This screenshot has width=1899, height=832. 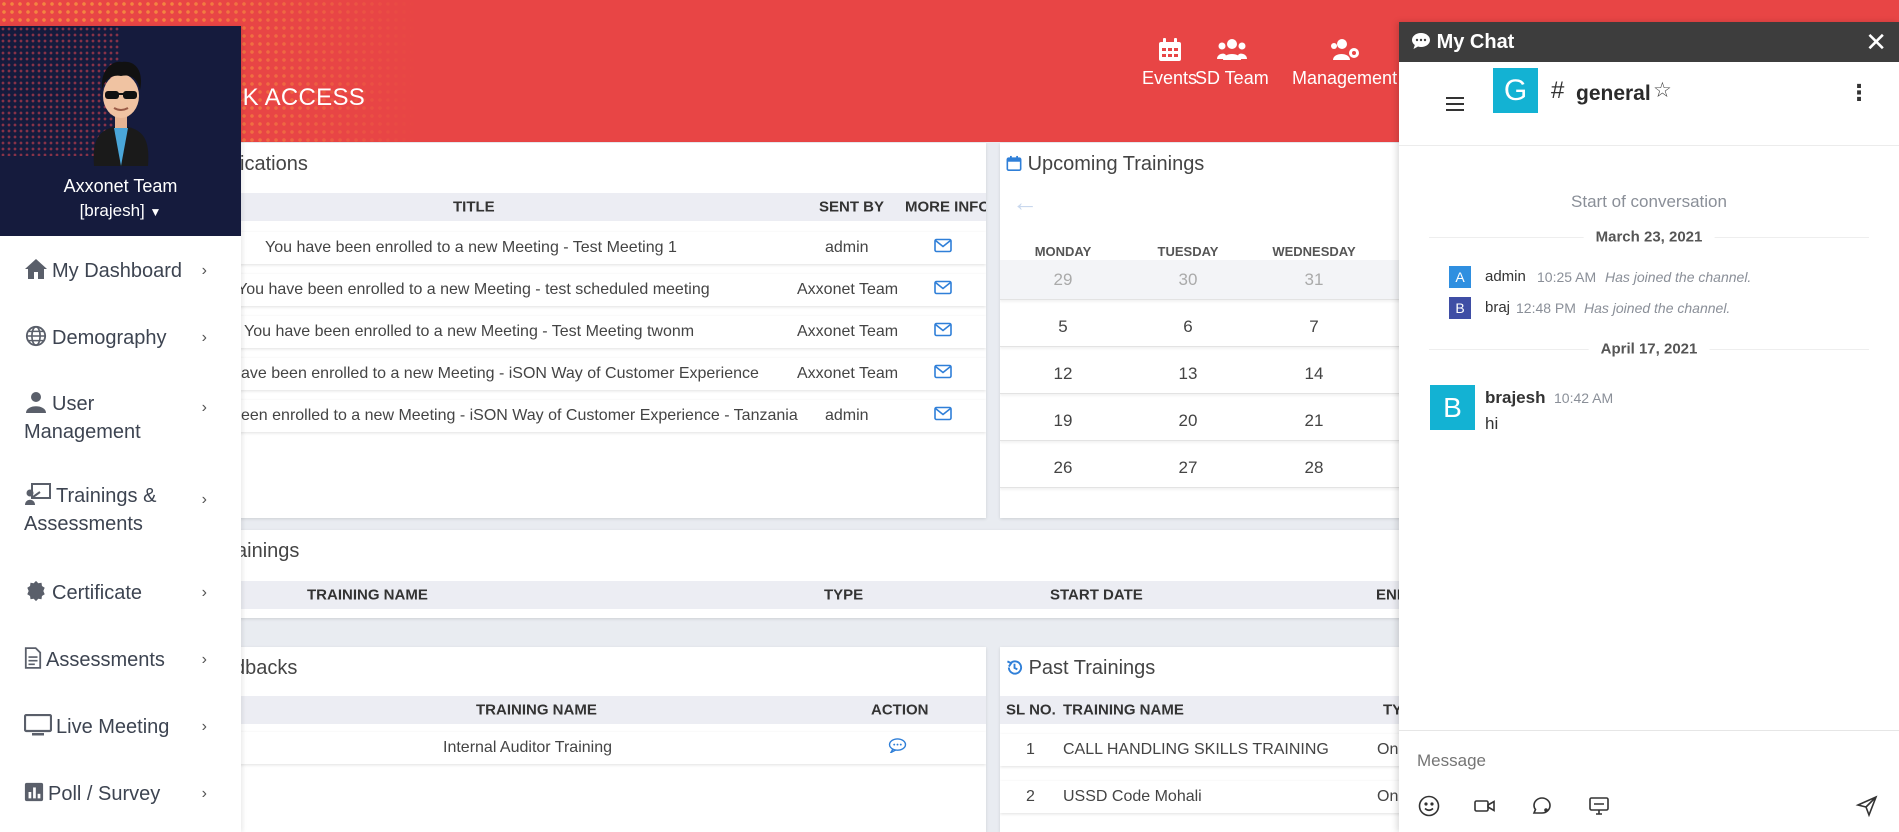 What do you see at coordinates (1025, 202) in the screenshot?
I see `prev-month-arrow: ←` at bounding box center [1025, 202].